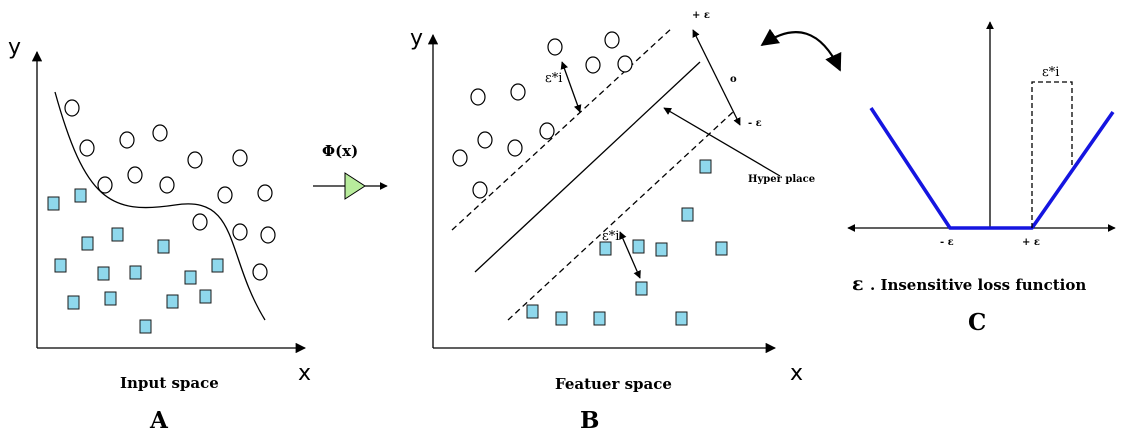 This screenshot has width=1125, height=435. What do you see at coordinates (1052, 154) in the screenshot?
I see `slack-bracket` at bounding box center [1052, 154].